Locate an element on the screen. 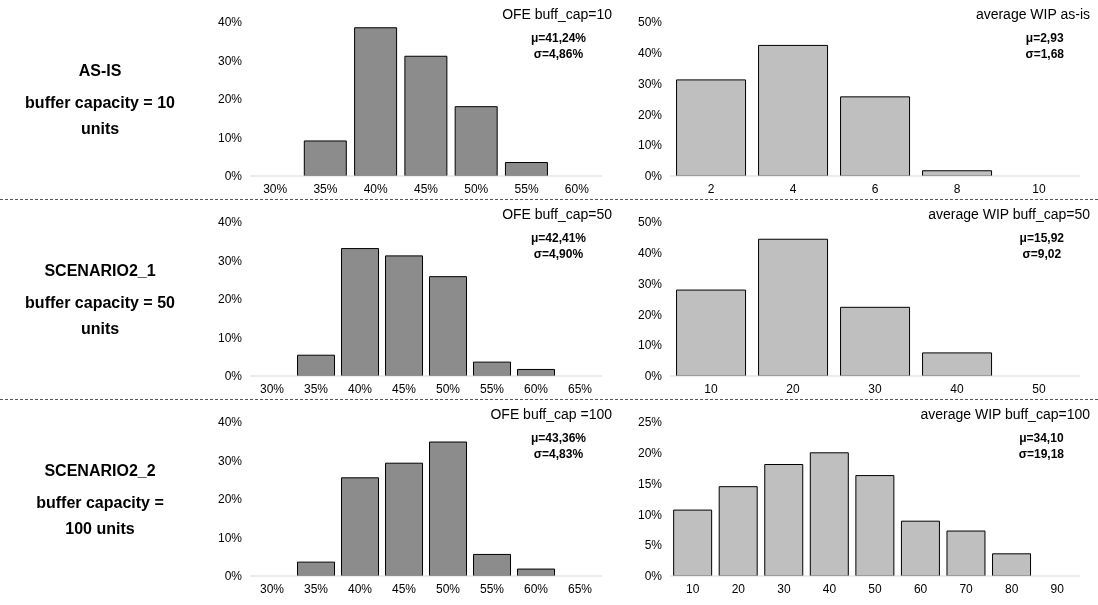  annotation: σ=1,68 is located at coordinates (1044, 54).